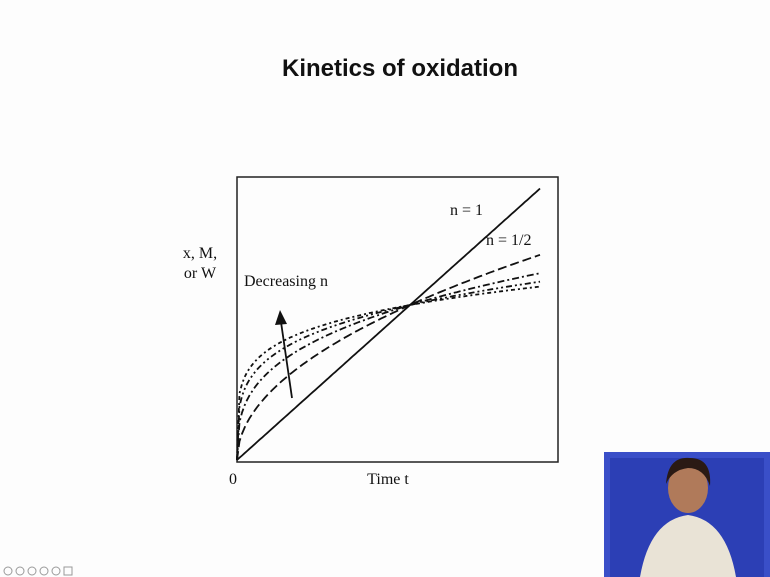 The image size is (770, 577). I want to click on x-axis-label: Time t, so click(388, 479).